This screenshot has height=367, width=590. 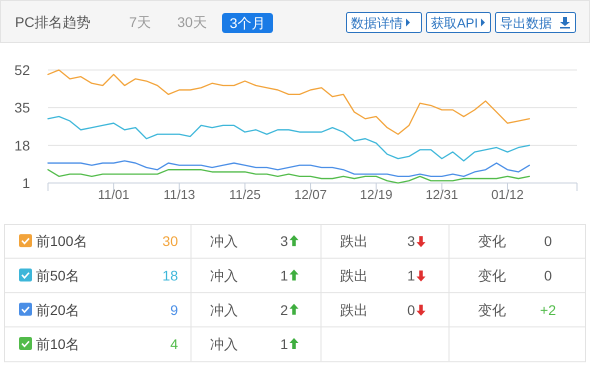 I want to click on legend-label: 前50名, so click(x=58, y=275).